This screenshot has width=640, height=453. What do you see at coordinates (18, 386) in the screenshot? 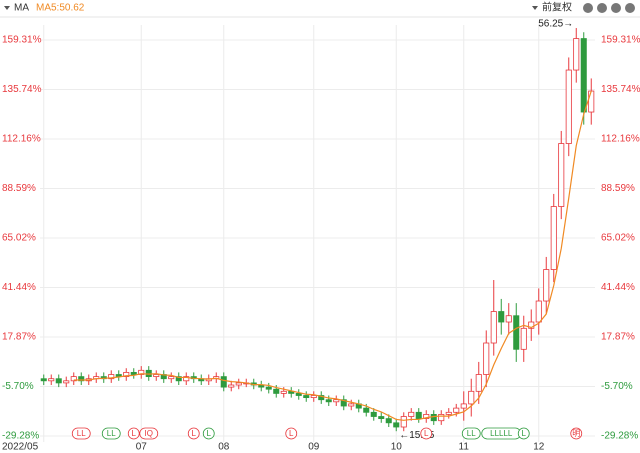
I see `y-tick-label: -5.70%` at bounding box center [18, 386].